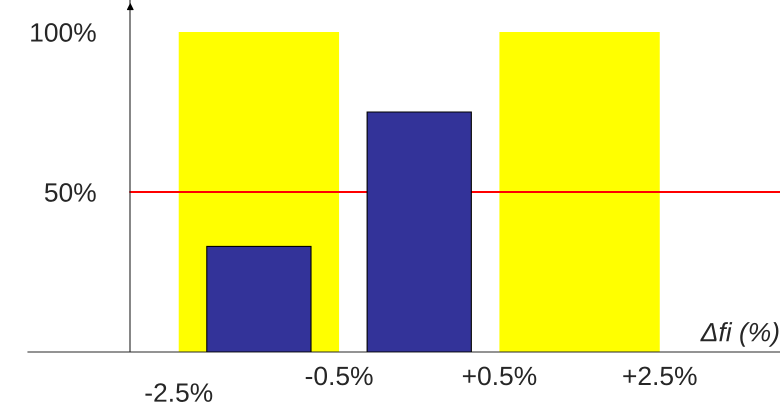  What do you see at coordinates (499, 376) in the screenshot?
I see `text: +0.5%` at bounding box center [499, 376].